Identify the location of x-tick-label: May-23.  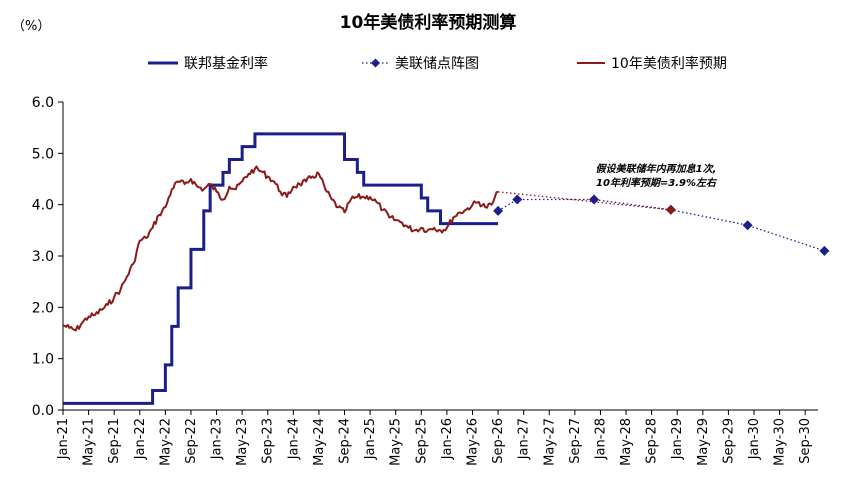
(242, 442).